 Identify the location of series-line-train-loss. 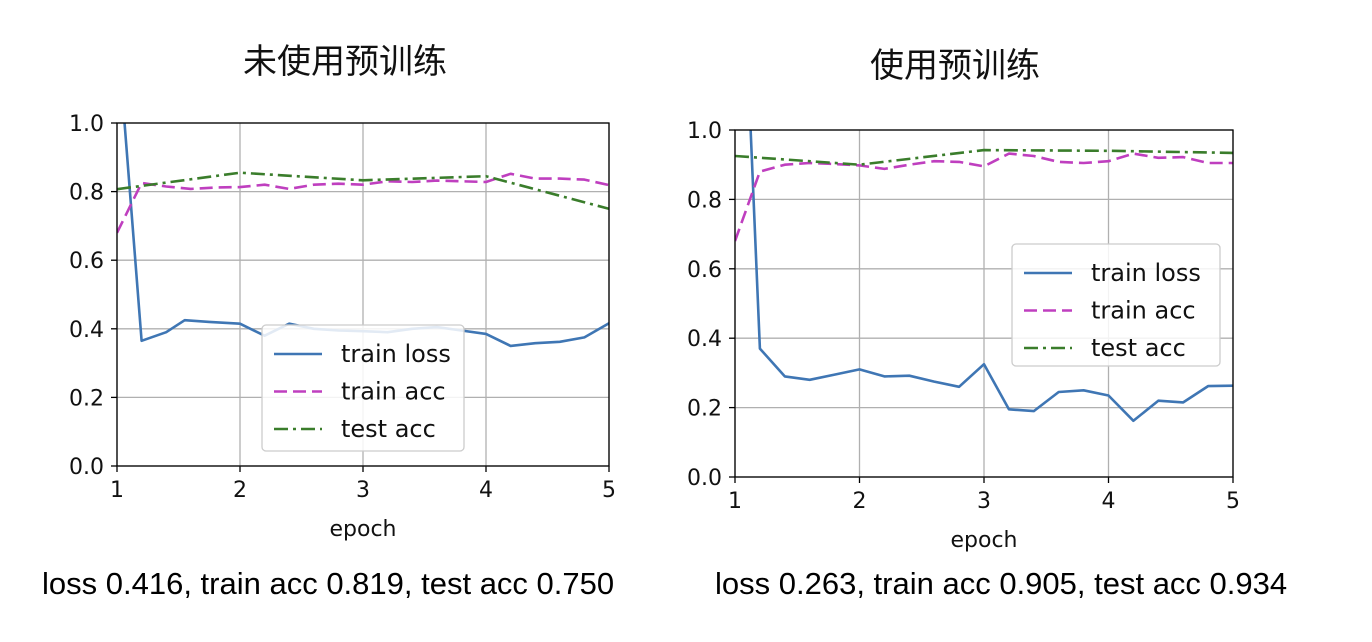
(366, 235).